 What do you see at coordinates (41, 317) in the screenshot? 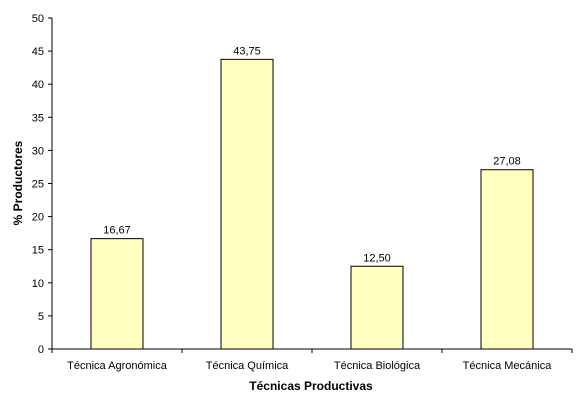
I see `y-tick-label: 5` at bounding box center [41, 317].